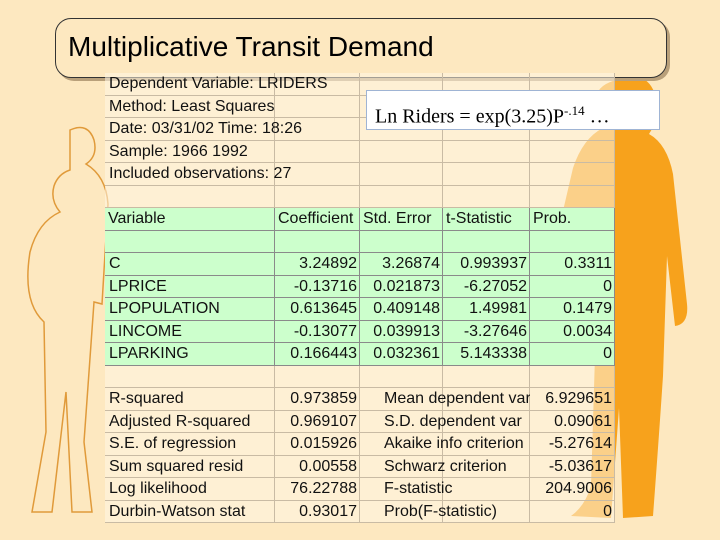 This screenshot has width=720, height=540. Describe the element at coordinates (607, 511) in the screenshot. I see `stat-value: 0` at that location.